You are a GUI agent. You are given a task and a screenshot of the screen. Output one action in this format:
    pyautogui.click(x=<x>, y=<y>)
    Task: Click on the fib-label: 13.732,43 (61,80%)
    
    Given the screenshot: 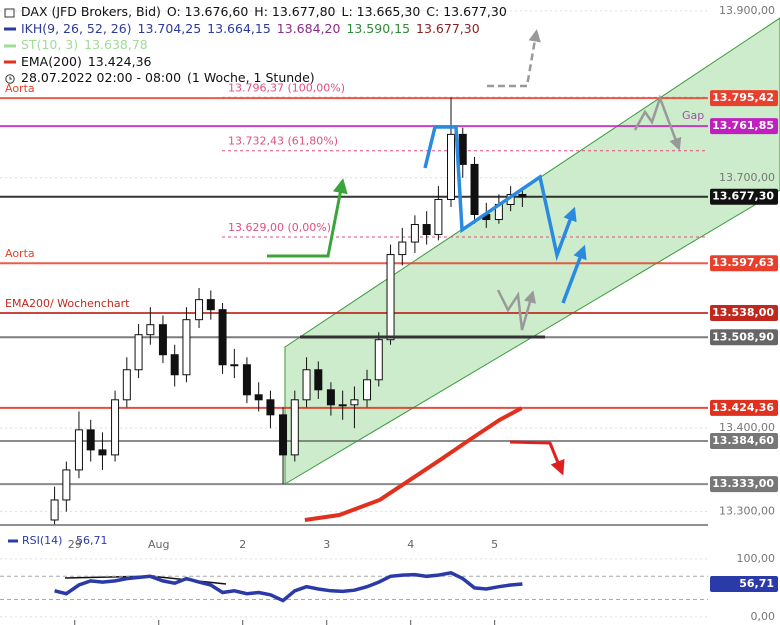 What is the action you would take?
    pyautogui.click(x=283, y=141)
    